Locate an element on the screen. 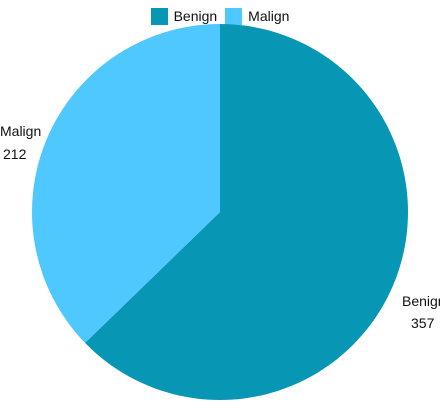 This screenshot has height=415, width=440. legend-swatch-benign is located at coordinates (159, 16).